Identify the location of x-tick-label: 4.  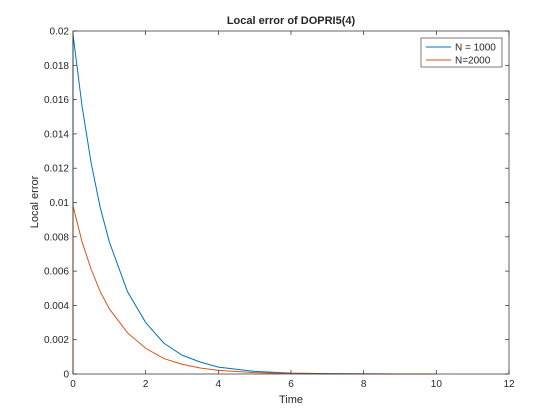
(219, 384).